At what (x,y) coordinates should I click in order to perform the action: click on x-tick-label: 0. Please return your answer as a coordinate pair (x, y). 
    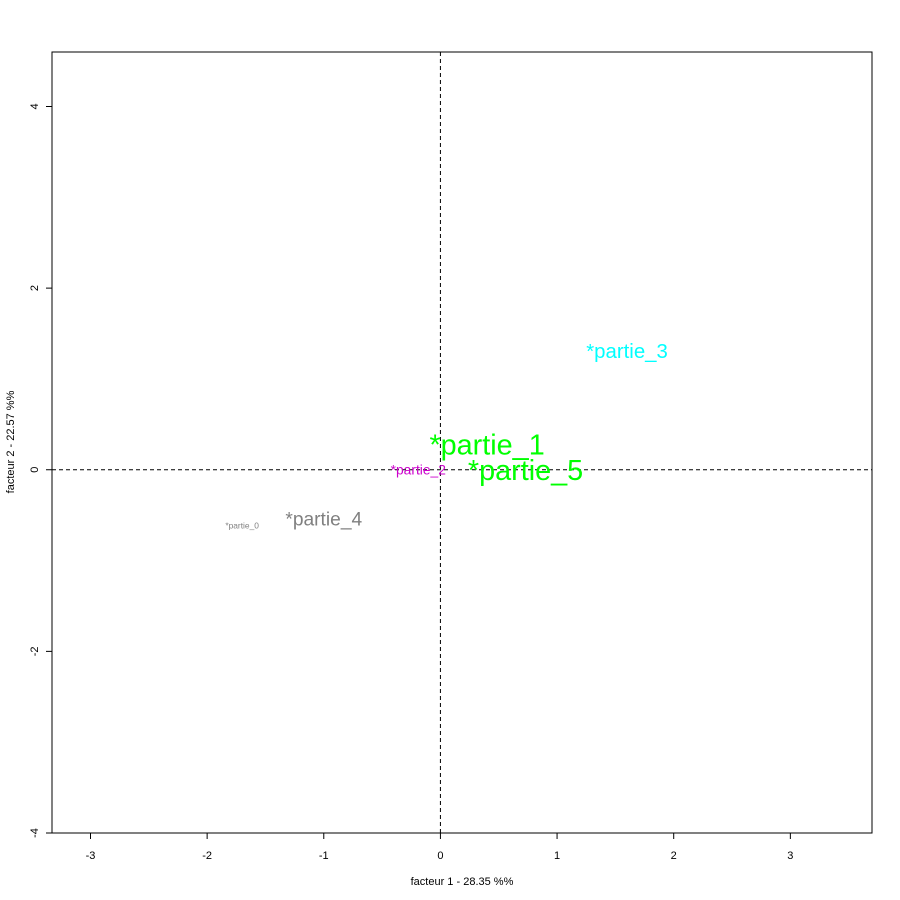
    Looking at the image, I should click on (440, 856).